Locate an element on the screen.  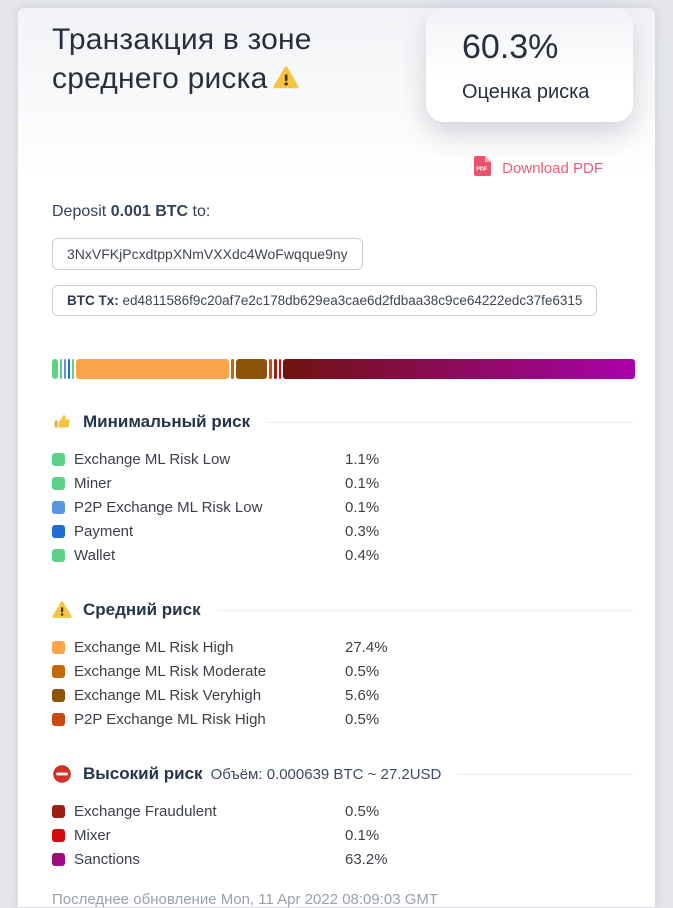
category-label: Sanctions is located at coordinates (107, 859).